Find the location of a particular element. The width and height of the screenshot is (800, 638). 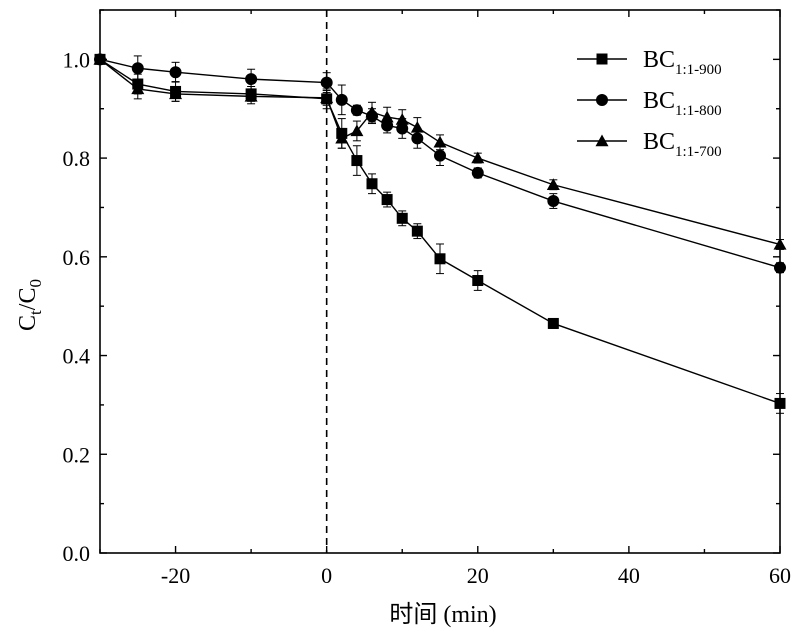

x-tick-label: 20 is located at coordinates (478, 575).